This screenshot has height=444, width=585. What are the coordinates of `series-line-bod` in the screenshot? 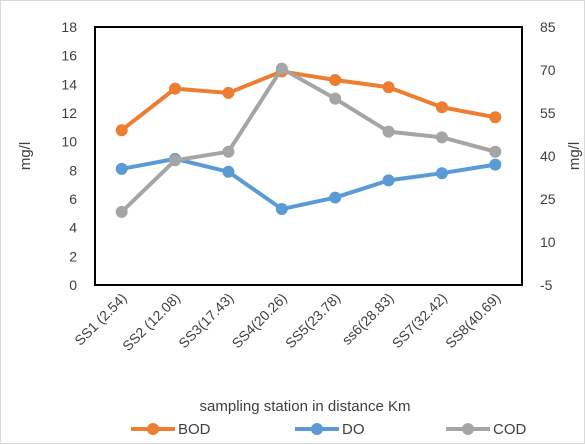 It's located at (308, 101).